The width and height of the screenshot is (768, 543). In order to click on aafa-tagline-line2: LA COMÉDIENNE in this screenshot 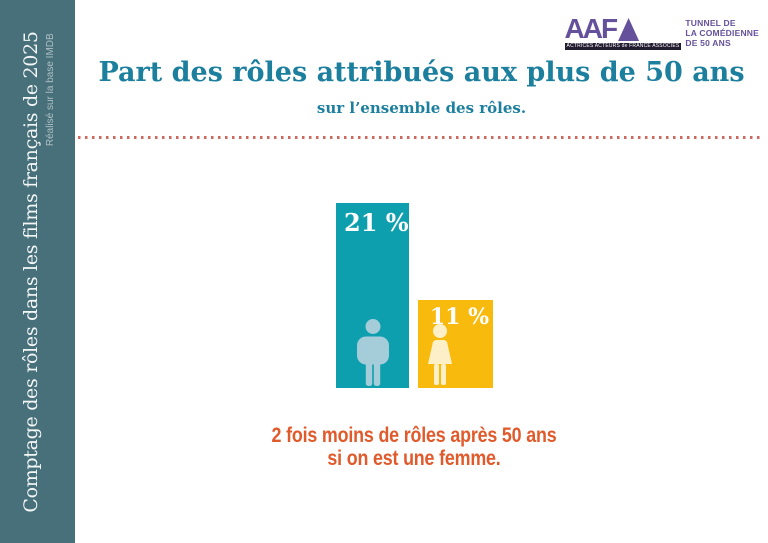, I will do `click(722, 33)`.